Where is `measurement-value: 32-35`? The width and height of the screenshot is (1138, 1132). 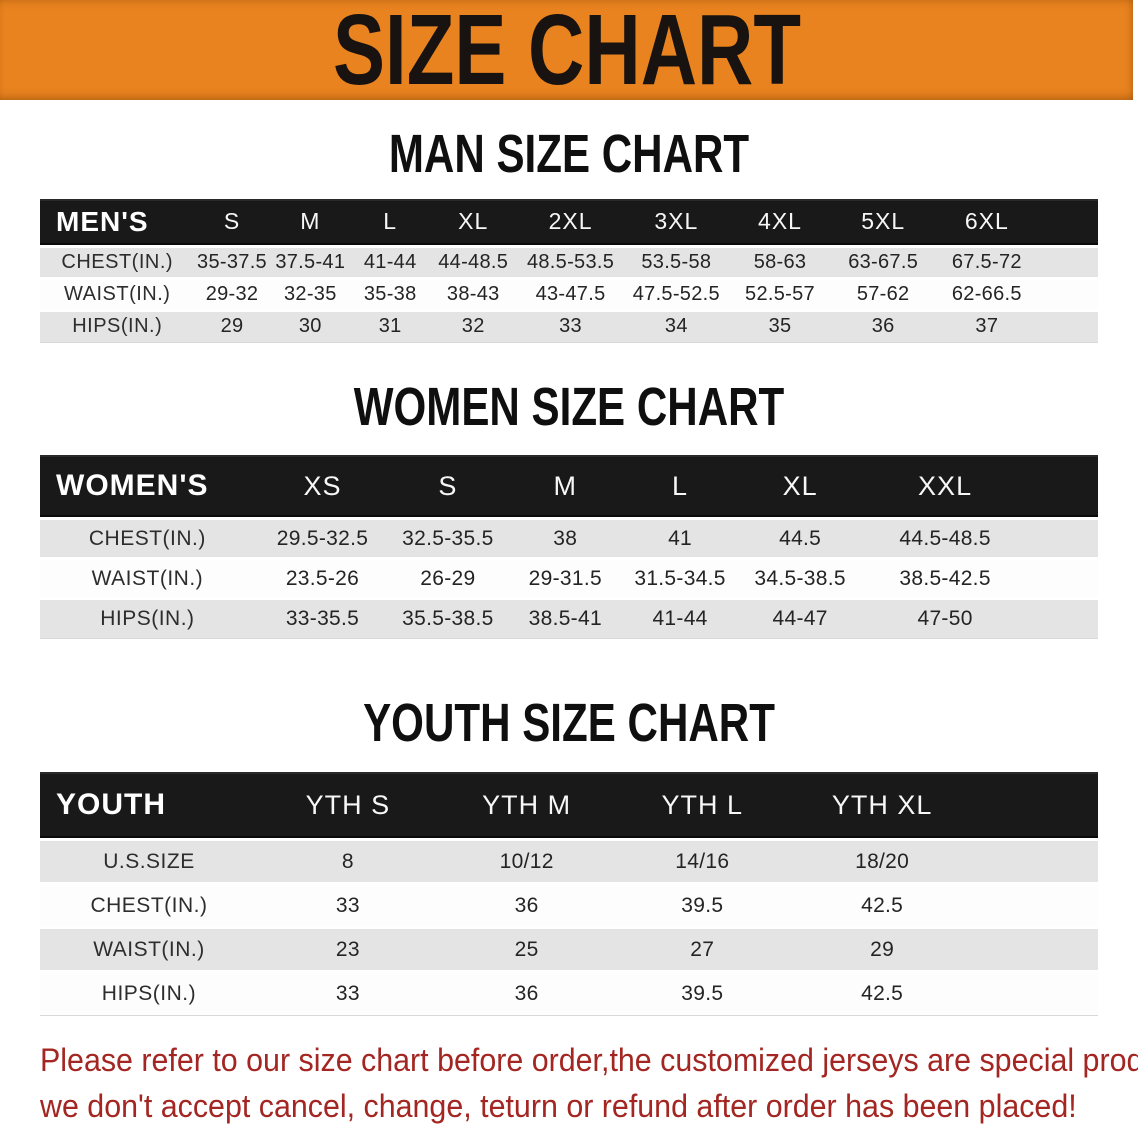 measurement-value: 32-35 is located at coordinates (310, 293).